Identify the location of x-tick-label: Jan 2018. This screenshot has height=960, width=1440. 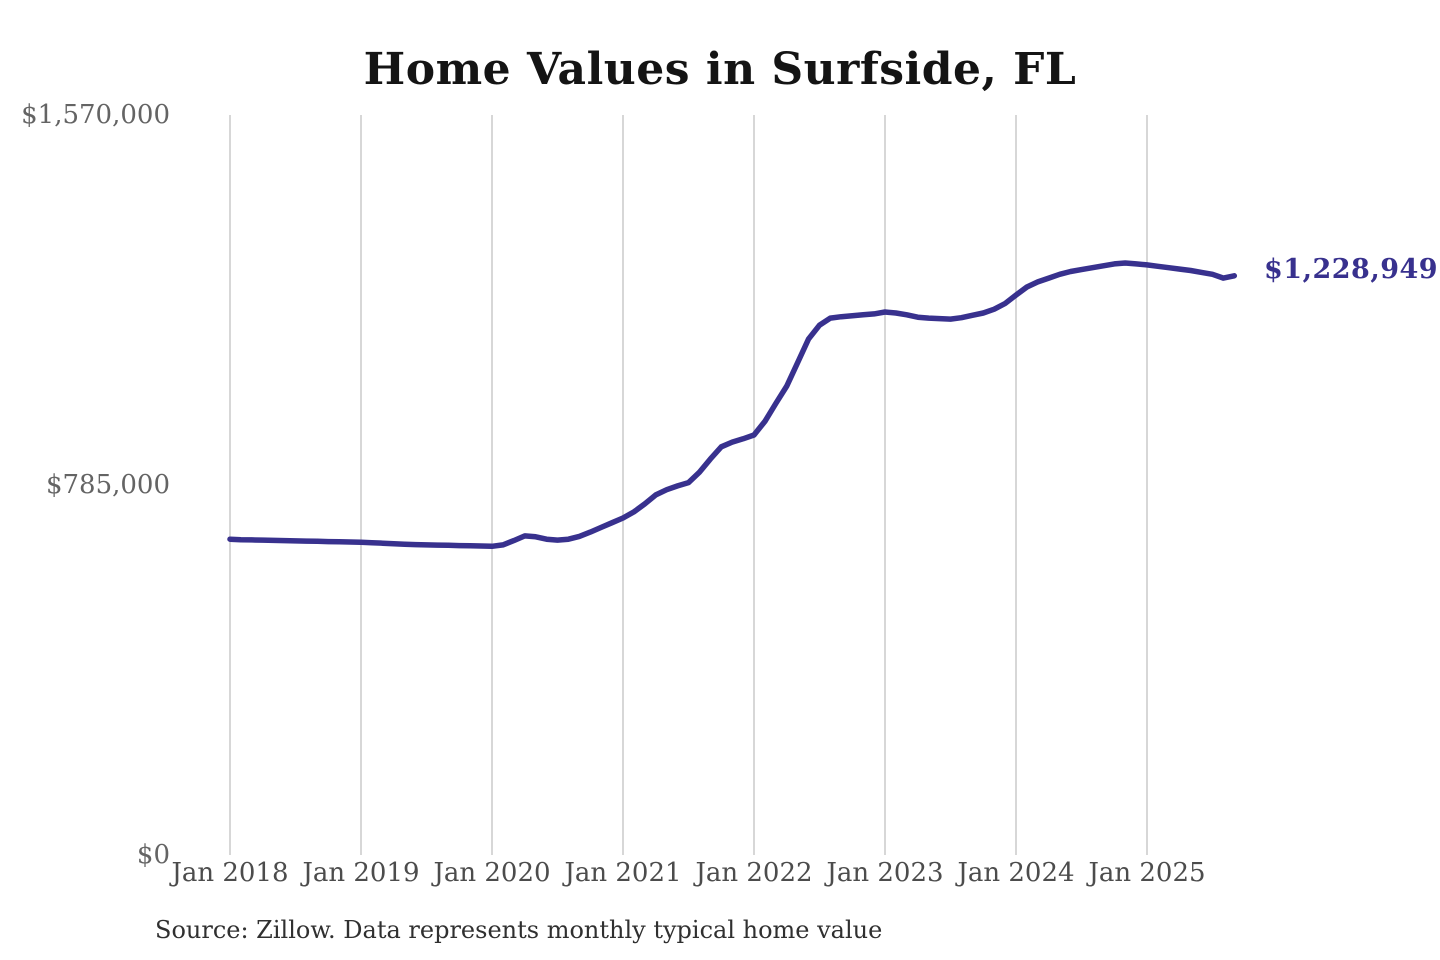
(230, 873).